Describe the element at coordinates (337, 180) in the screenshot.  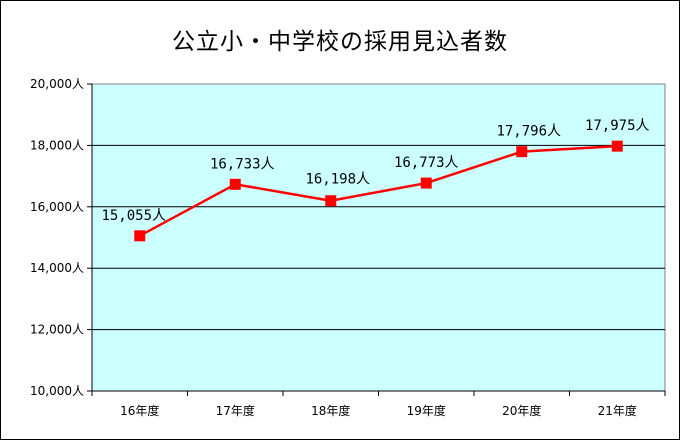
I see `data-label-2: 16,198人` at that location.